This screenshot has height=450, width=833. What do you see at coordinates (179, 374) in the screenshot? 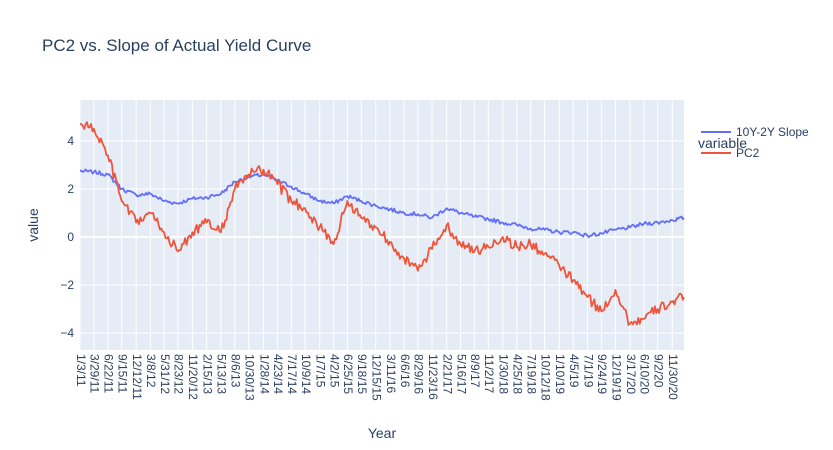
I see `x-tick-label: 8/23/12` at bounding box center [179, 374].